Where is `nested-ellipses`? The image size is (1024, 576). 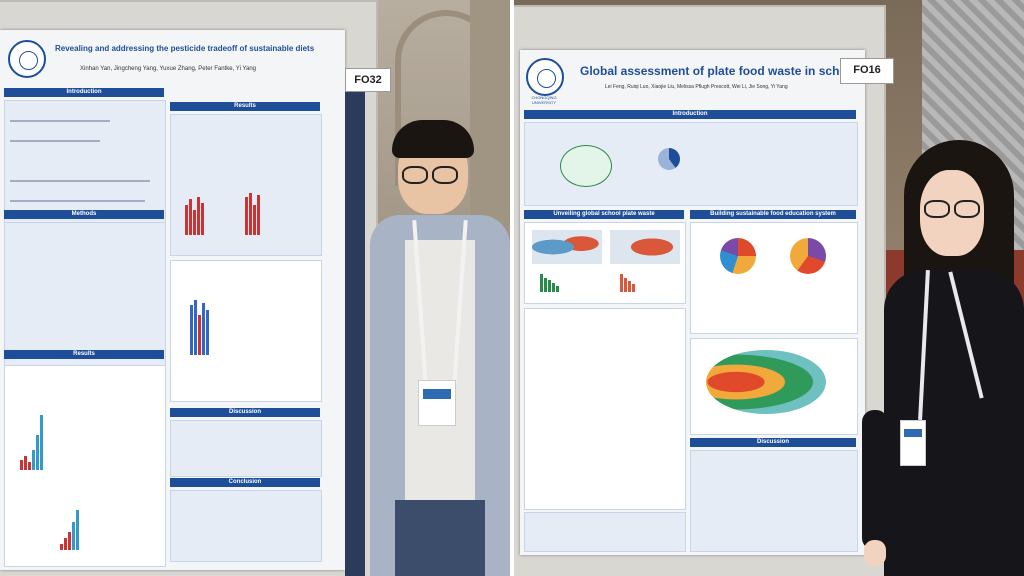
nested-ellipses is located at coordinates (766, 382).